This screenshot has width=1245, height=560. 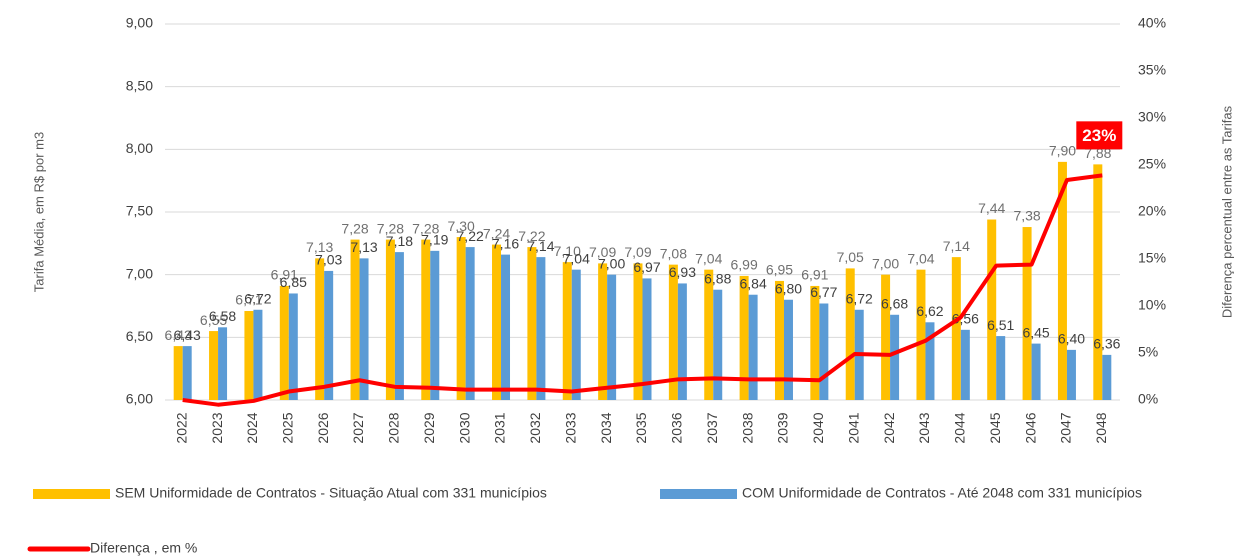 What do you see at coordinates (602, 252) in the screenshot?
I see `data-label: 7,09` at bounding box center [602, 252].